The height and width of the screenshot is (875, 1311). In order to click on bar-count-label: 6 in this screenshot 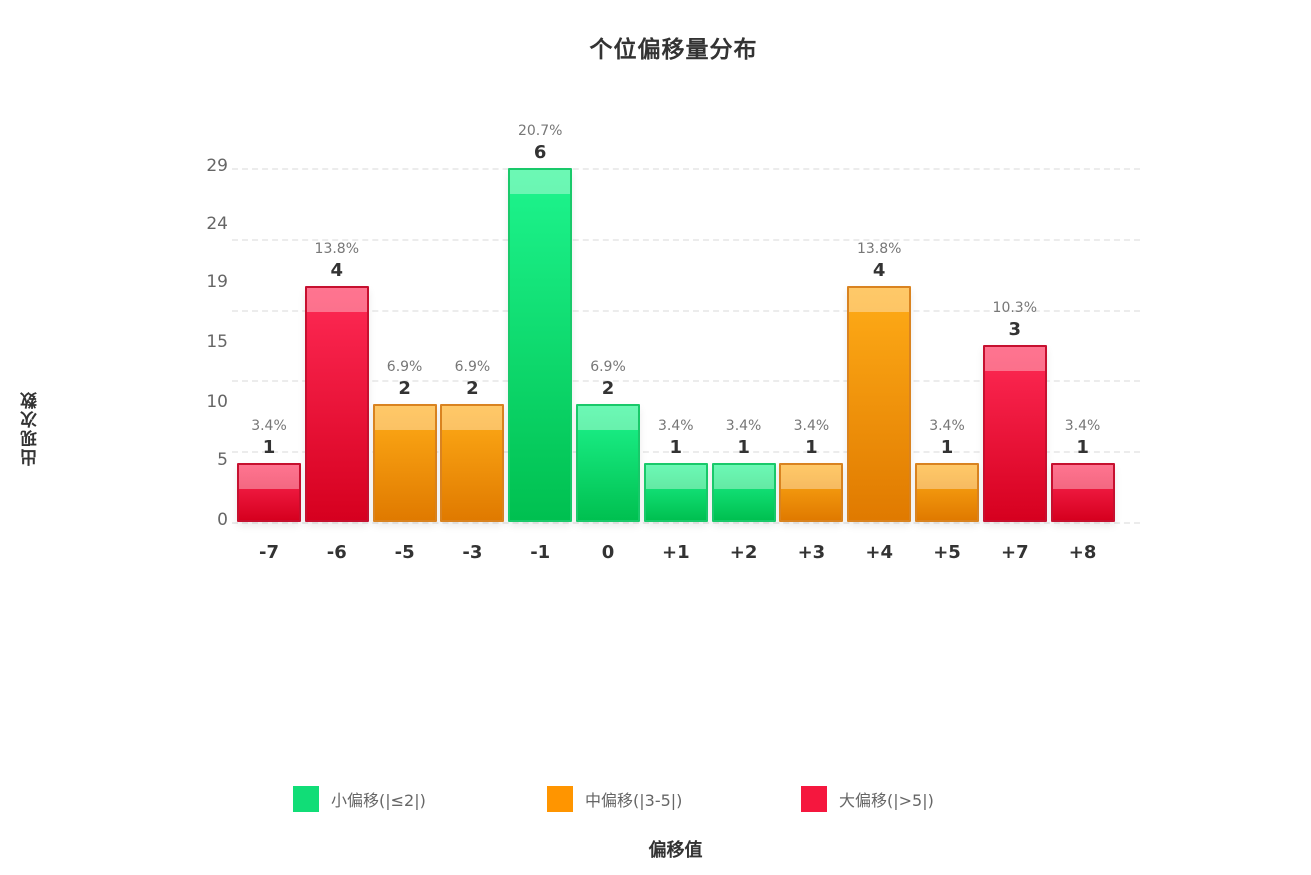, I will do `click(540, 152)`.